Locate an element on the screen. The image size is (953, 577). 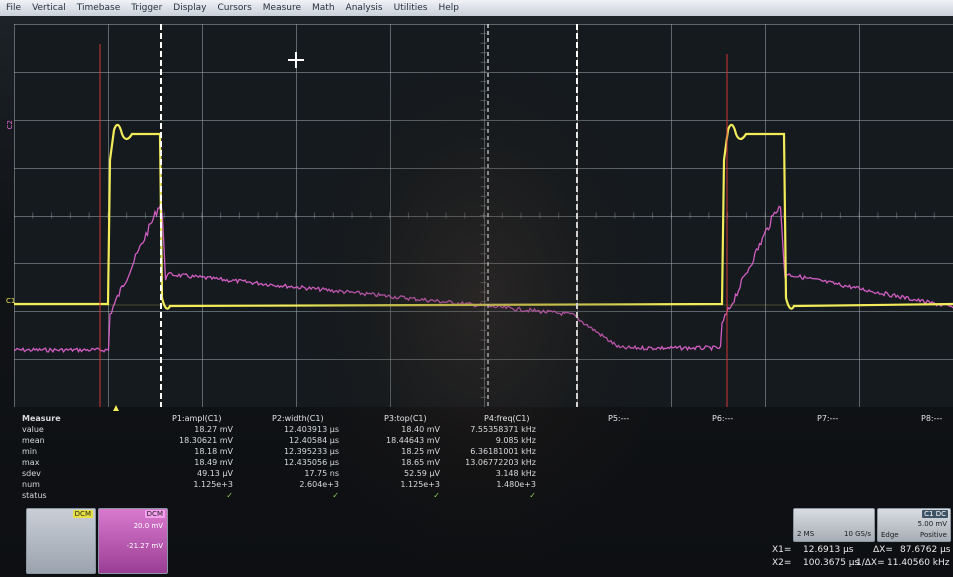
c1-coupling-tag: DCM is located at coordinates (82, 514).